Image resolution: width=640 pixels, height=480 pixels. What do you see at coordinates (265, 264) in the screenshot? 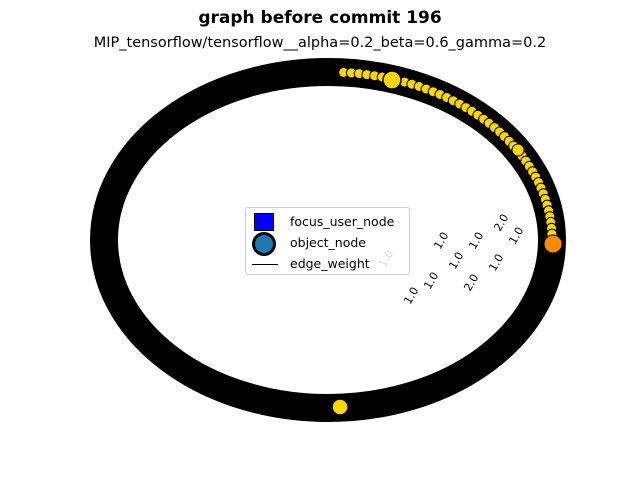
I see `line-marker-icon` at bounding box center [265, 264].